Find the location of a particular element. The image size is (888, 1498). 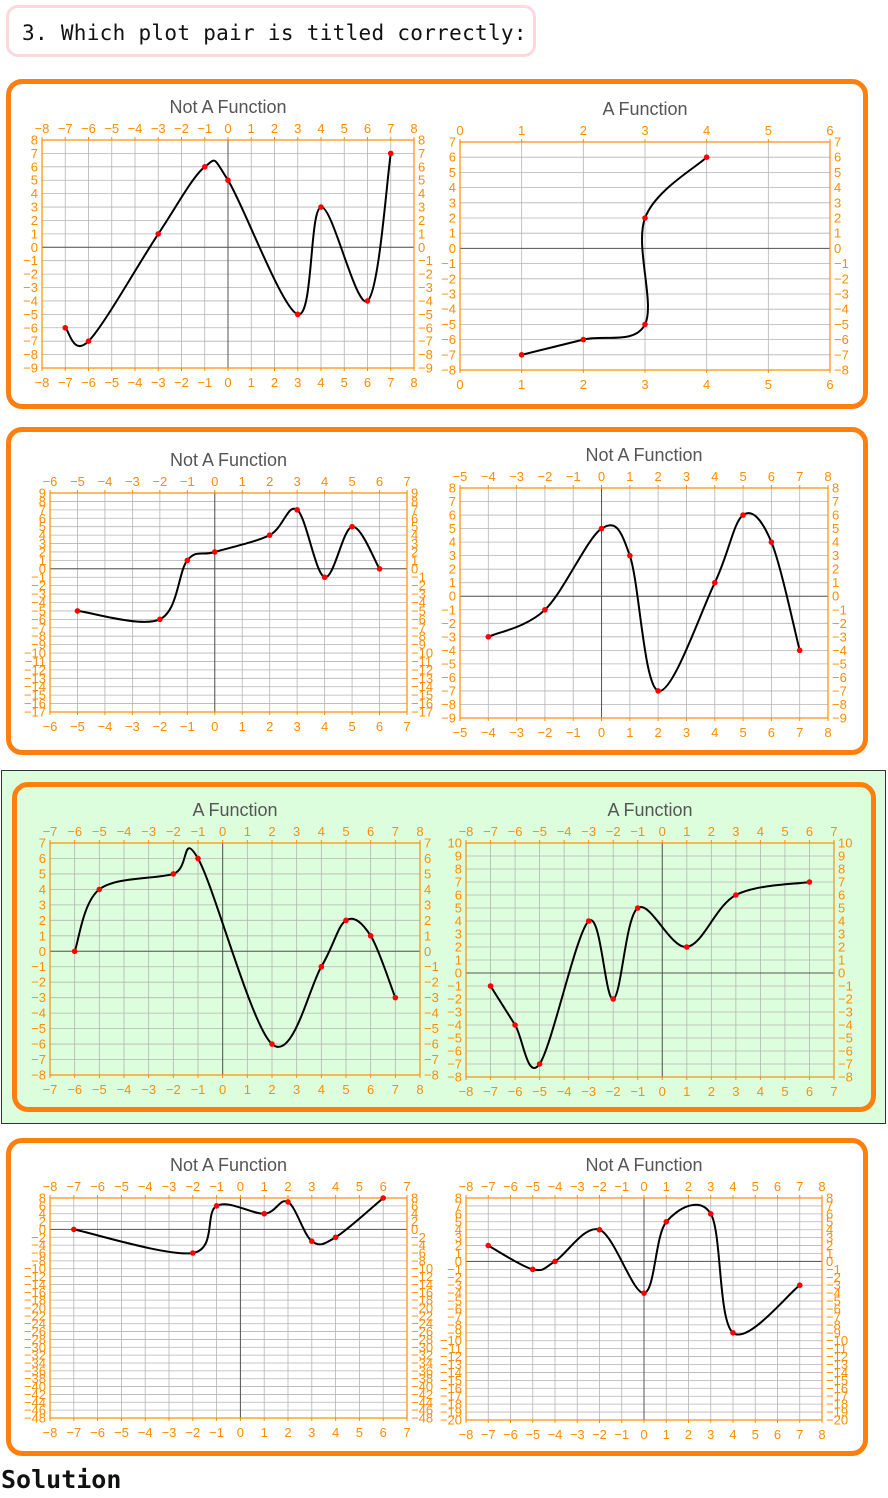

x-tick-label: −3 is located at coordinates (516, 476).